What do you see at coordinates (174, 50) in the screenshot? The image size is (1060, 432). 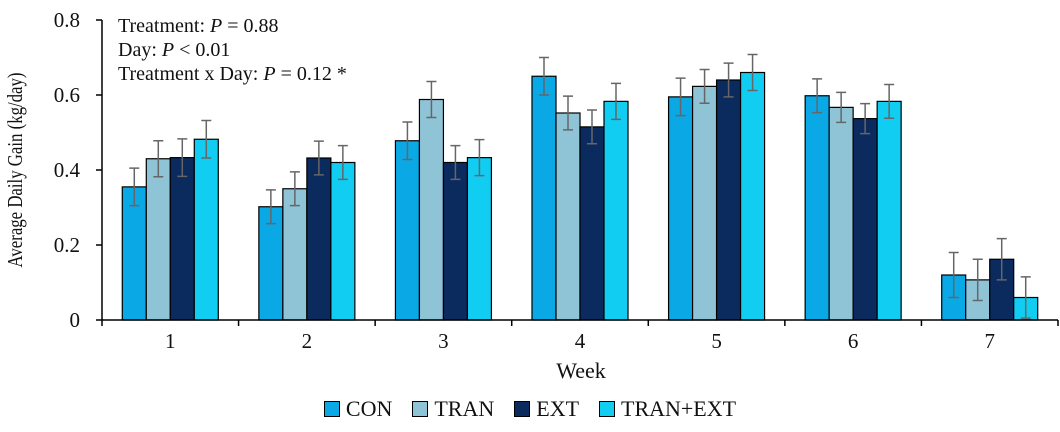 I see `annotation-line-2: Day: P < 0.01` at bounding box center [174, 50].